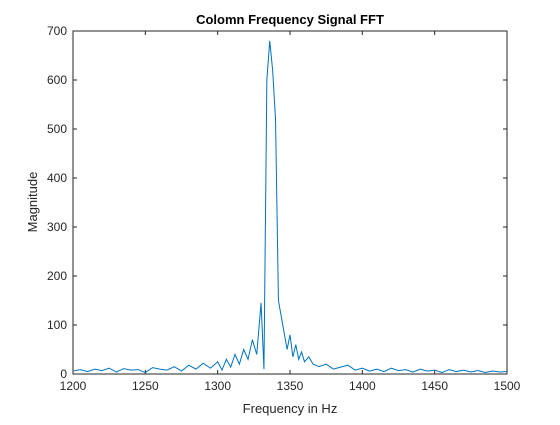 This screenshot has width=560, height=425. Describe the element at coordinates (57, 276) in the screenshot. I see `y-tick-label-200: 200` at that location.